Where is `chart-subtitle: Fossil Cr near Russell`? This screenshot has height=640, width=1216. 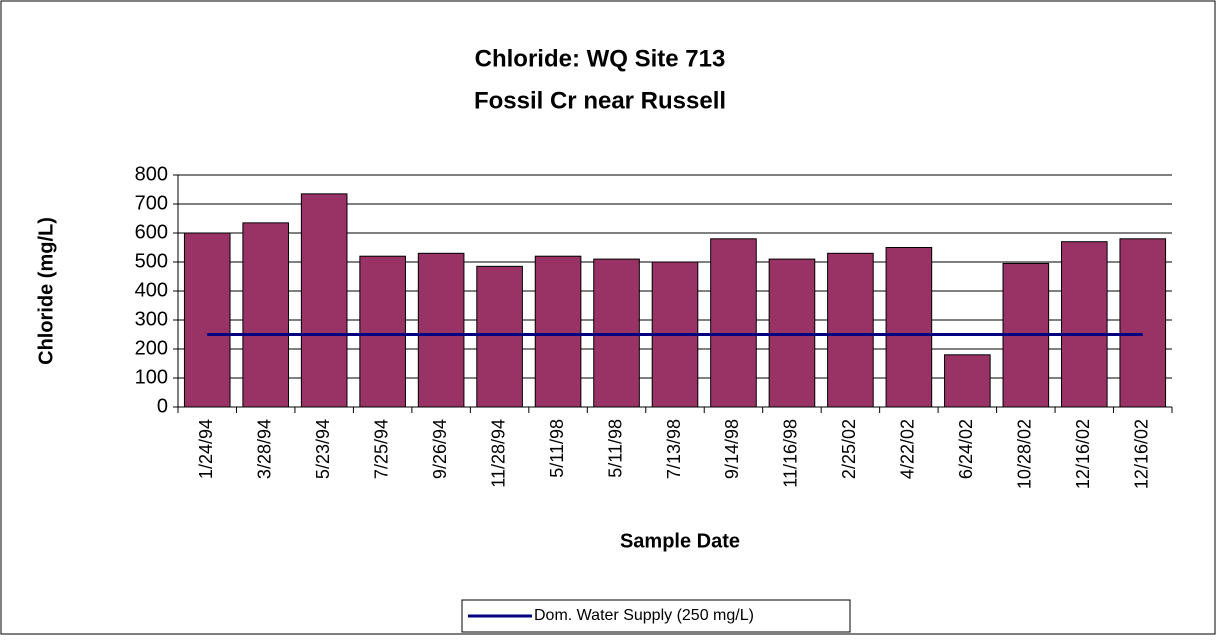
chart-subtitle: Fossil Cr near Russell is located at coordinates (600, 100).